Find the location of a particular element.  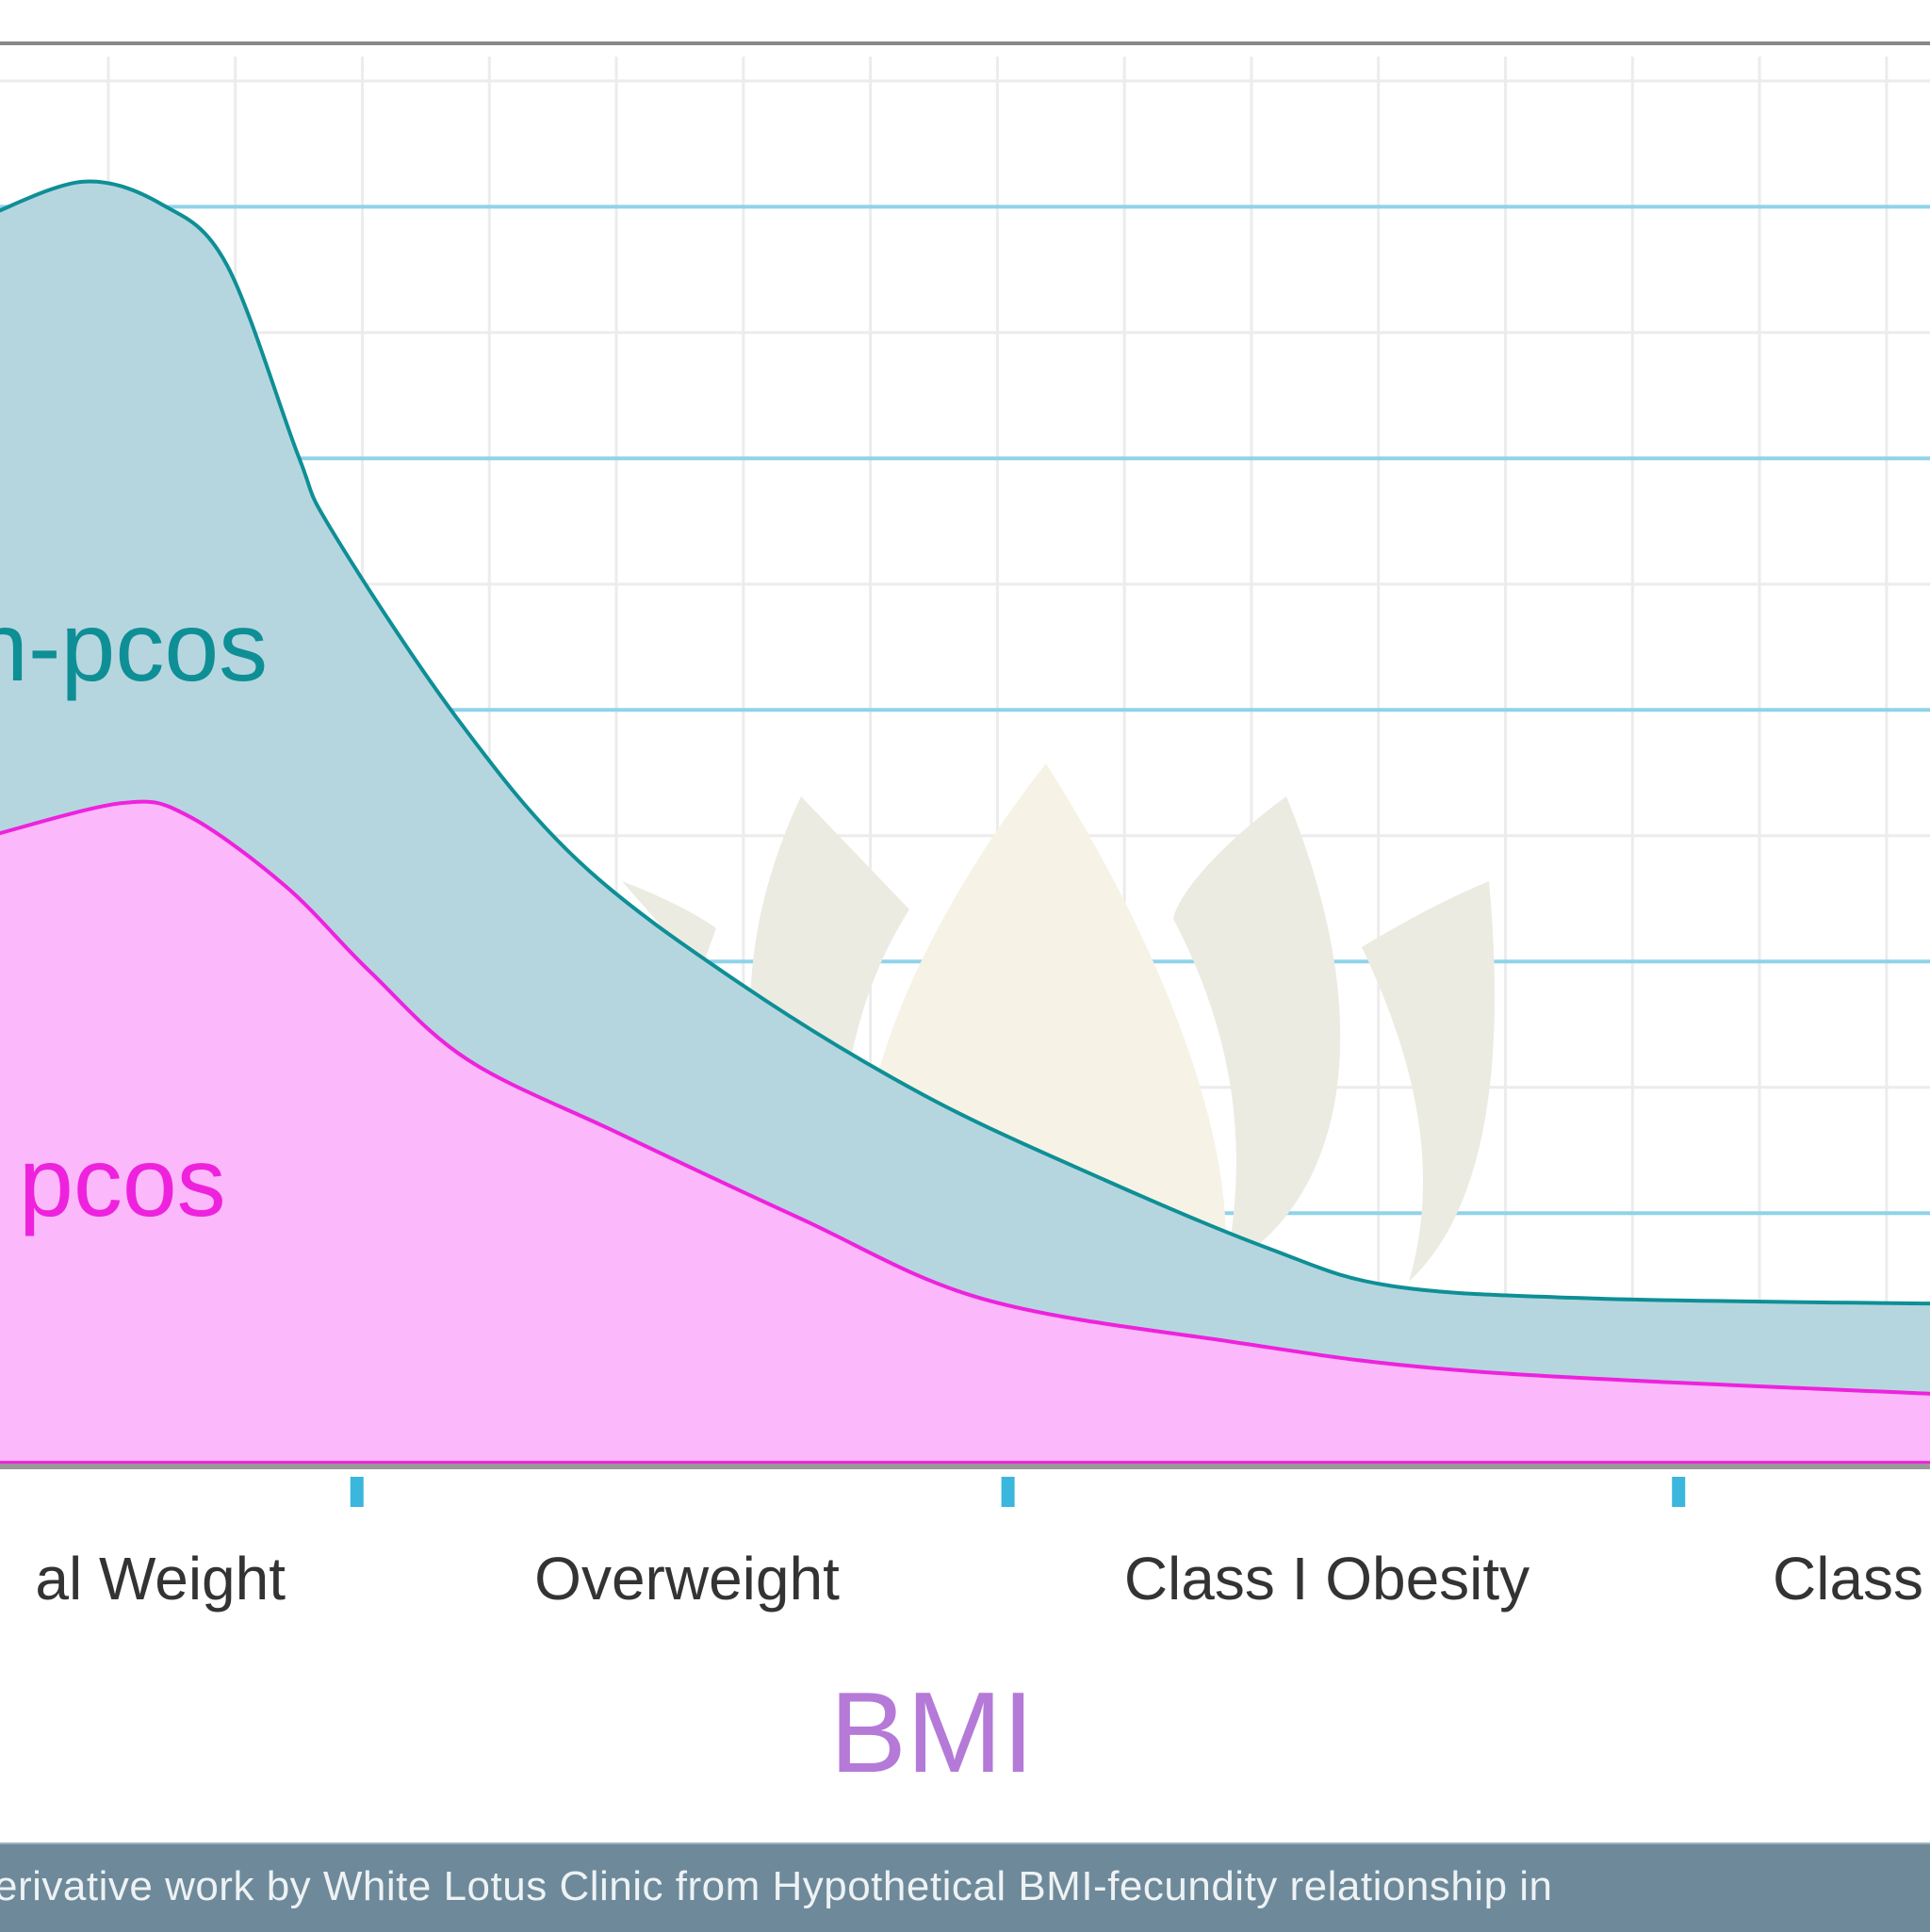

tick-label-normal-weight: al Weight is located at coordinates (160, 1579).